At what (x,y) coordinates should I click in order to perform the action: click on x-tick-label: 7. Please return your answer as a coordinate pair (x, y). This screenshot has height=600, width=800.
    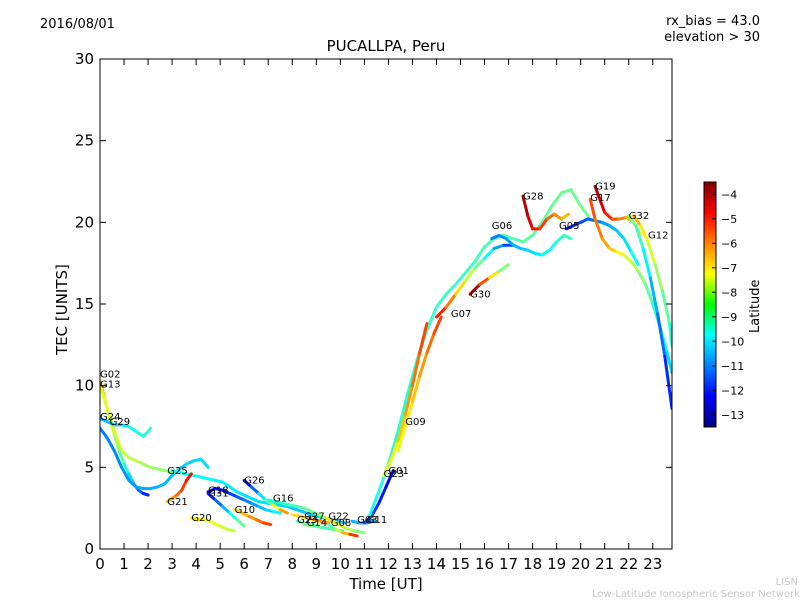
    Looking at the image, I should click on (268, 564).